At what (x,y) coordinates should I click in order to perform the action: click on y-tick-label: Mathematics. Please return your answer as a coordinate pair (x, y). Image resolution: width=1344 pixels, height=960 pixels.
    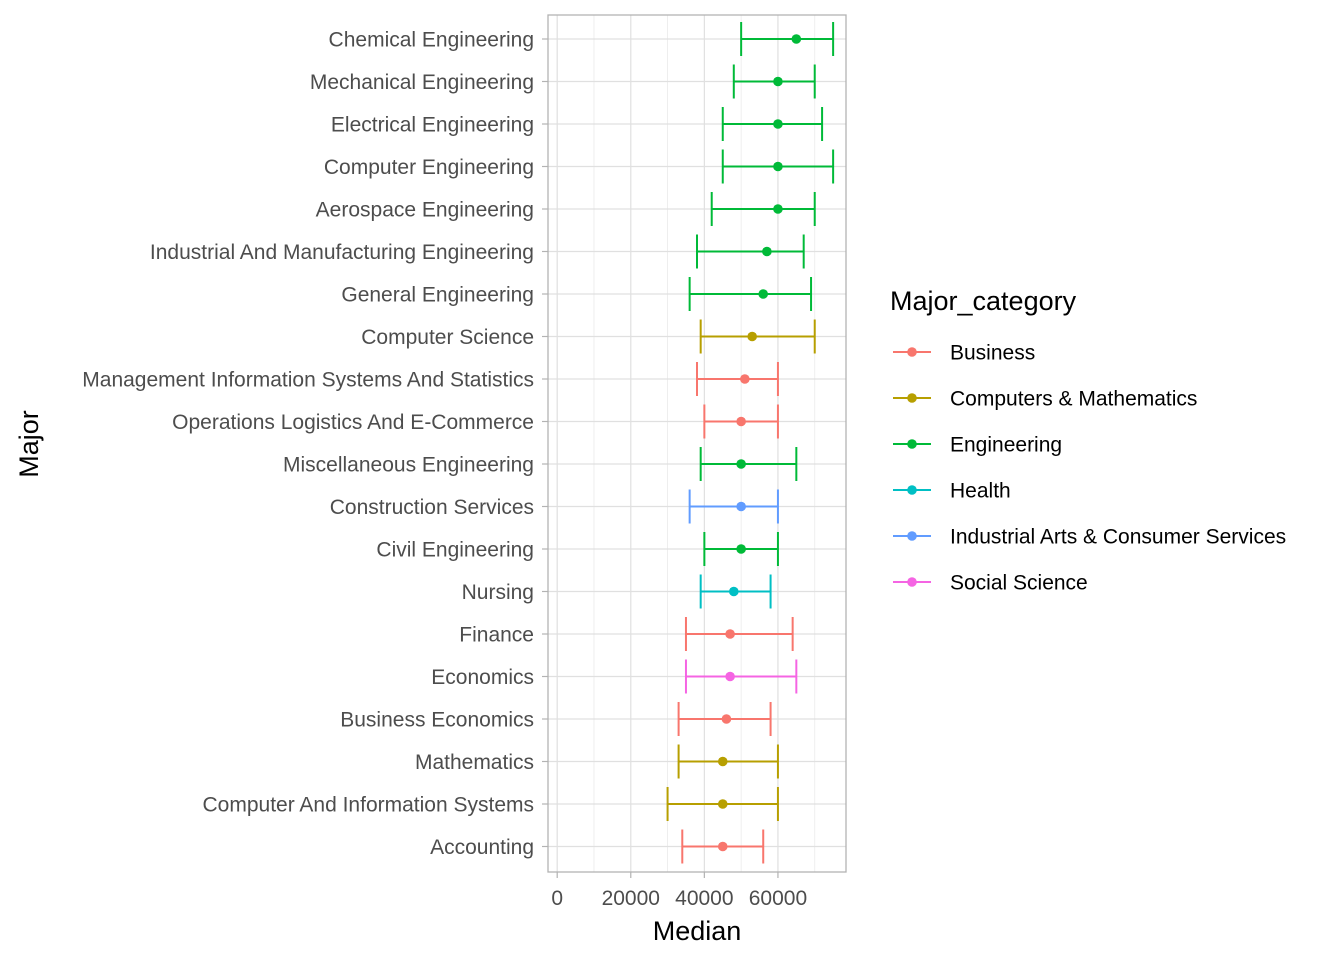
    Looking at the image, I should click on (474, 762).